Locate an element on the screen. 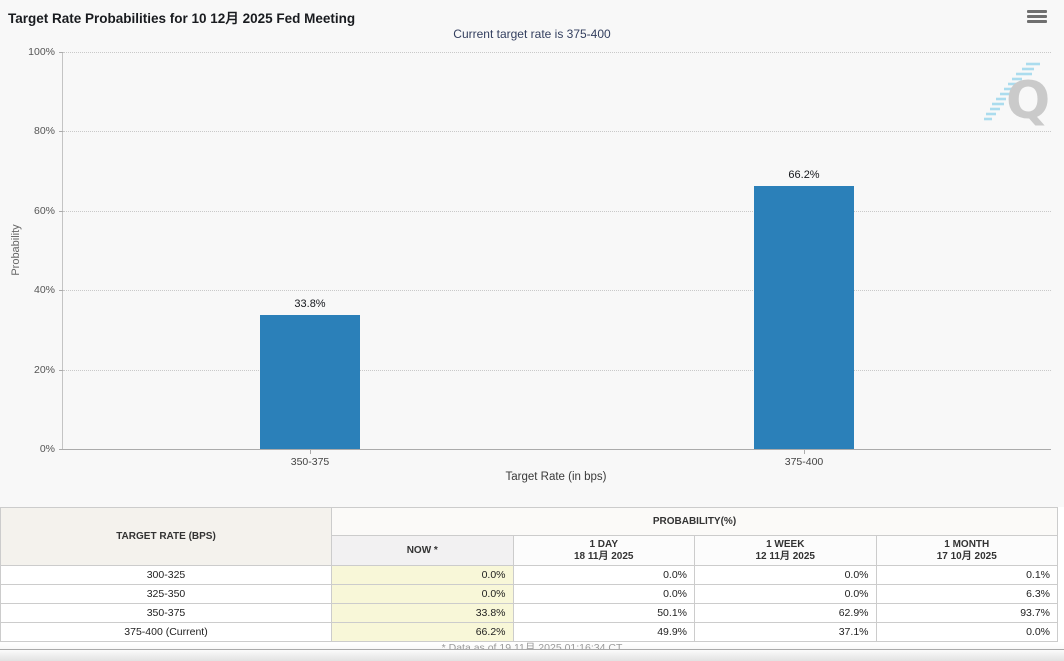 This screenshot has width=1064, height=661. one-month-probability-cell: 0.1% is located at coordinates (966, 575).